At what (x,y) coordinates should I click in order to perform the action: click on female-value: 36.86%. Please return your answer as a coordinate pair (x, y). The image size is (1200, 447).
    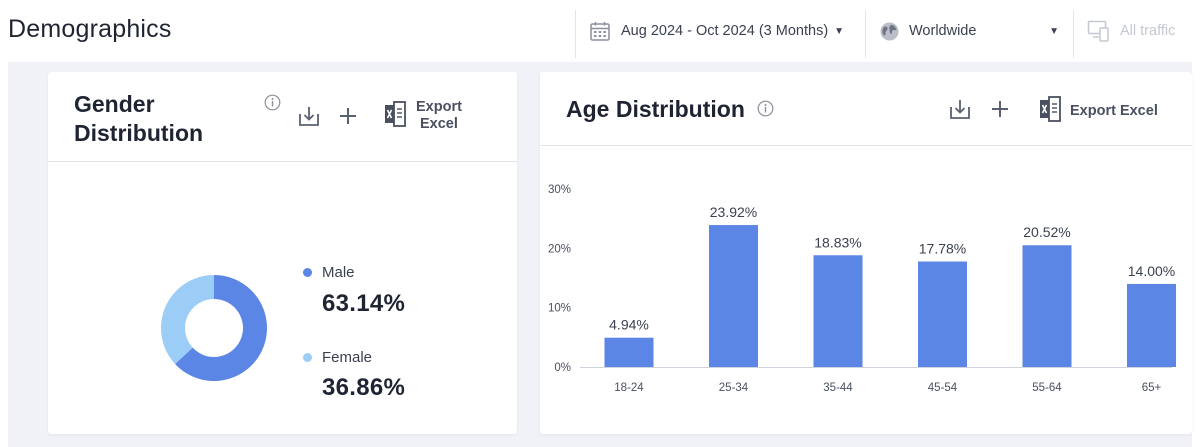
    Looking at the image, I should click on (364, 387).